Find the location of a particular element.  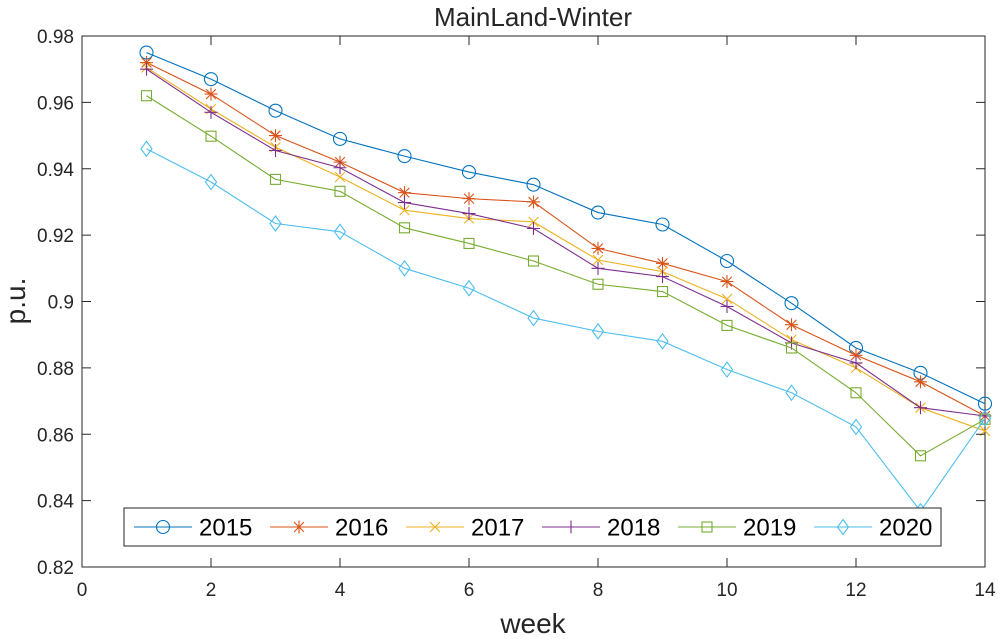

legend-item-2016: 2016 is located at coordinates (329, 528).